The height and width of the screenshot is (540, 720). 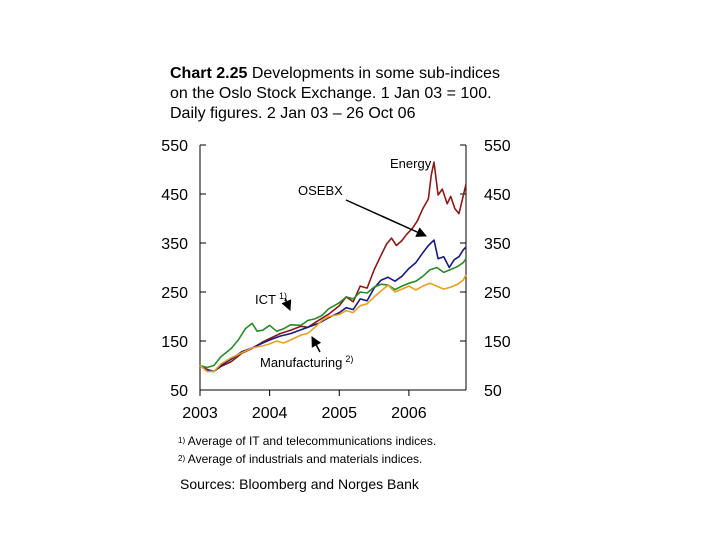 I want to click on y-tick-label-right: 50, so click(x=493, y=391).